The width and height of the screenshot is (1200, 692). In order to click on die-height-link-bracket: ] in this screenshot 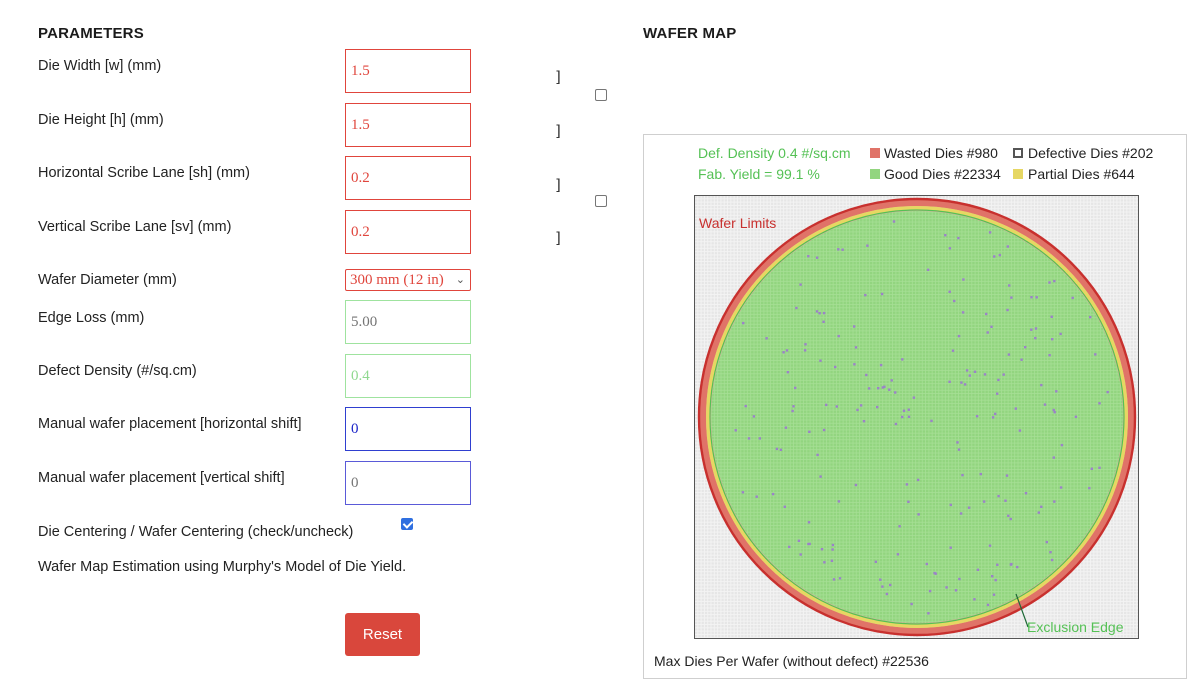, I will do `click(558, 131)`.